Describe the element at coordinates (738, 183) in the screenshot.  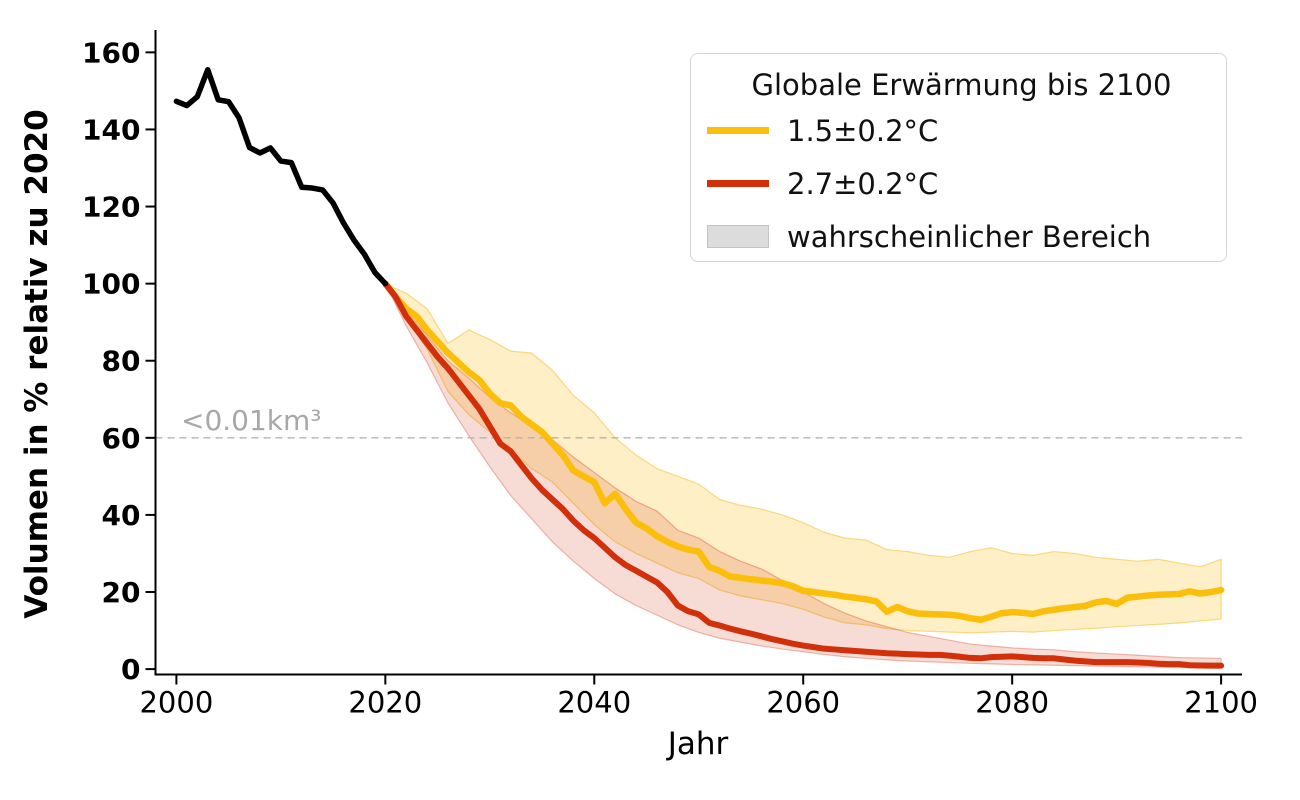
I see `legend-line-swatch-2-7c-icon` at that location.